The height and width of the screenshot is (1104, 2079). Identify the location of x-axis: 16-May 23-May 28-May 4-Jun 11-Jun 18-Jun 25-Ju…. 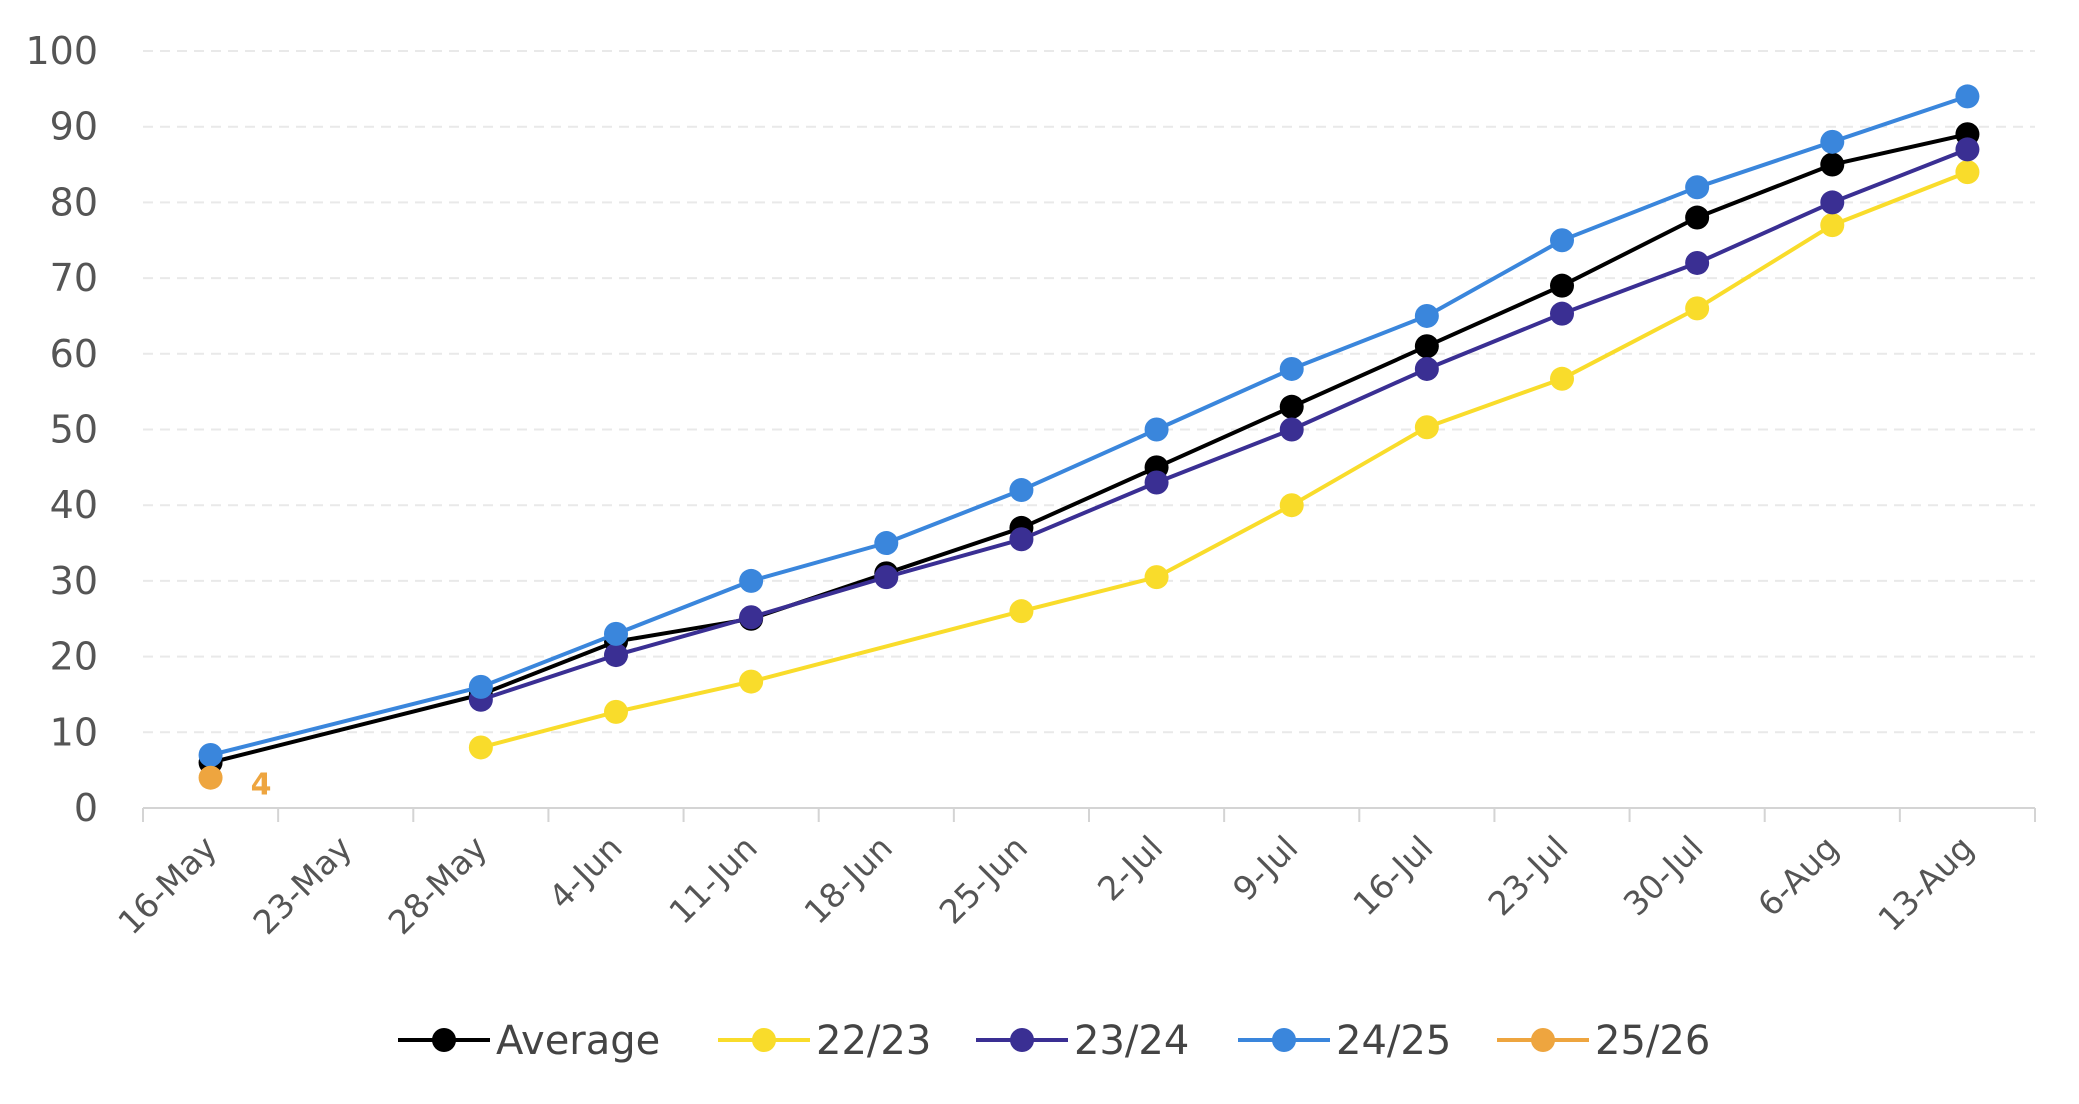
(1073, 874).